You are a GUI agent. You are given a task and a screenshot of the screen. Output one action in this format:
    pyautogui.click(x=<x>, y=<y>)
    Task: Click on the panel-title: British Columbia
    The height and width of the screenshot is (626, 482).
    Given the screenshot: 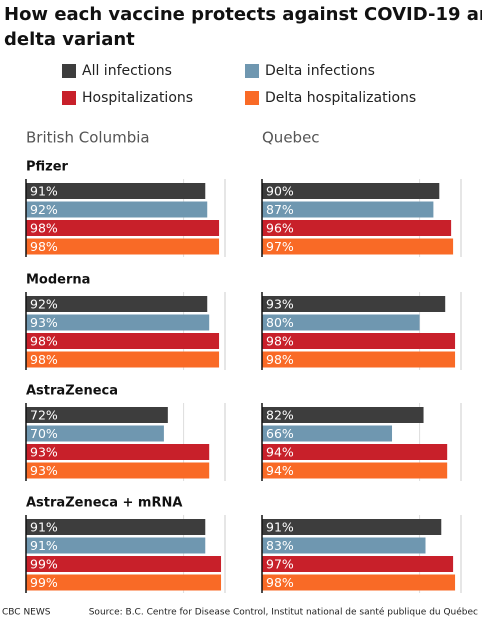 What is the action you would take?
    pyautogui.click(x=88, y=138)
    